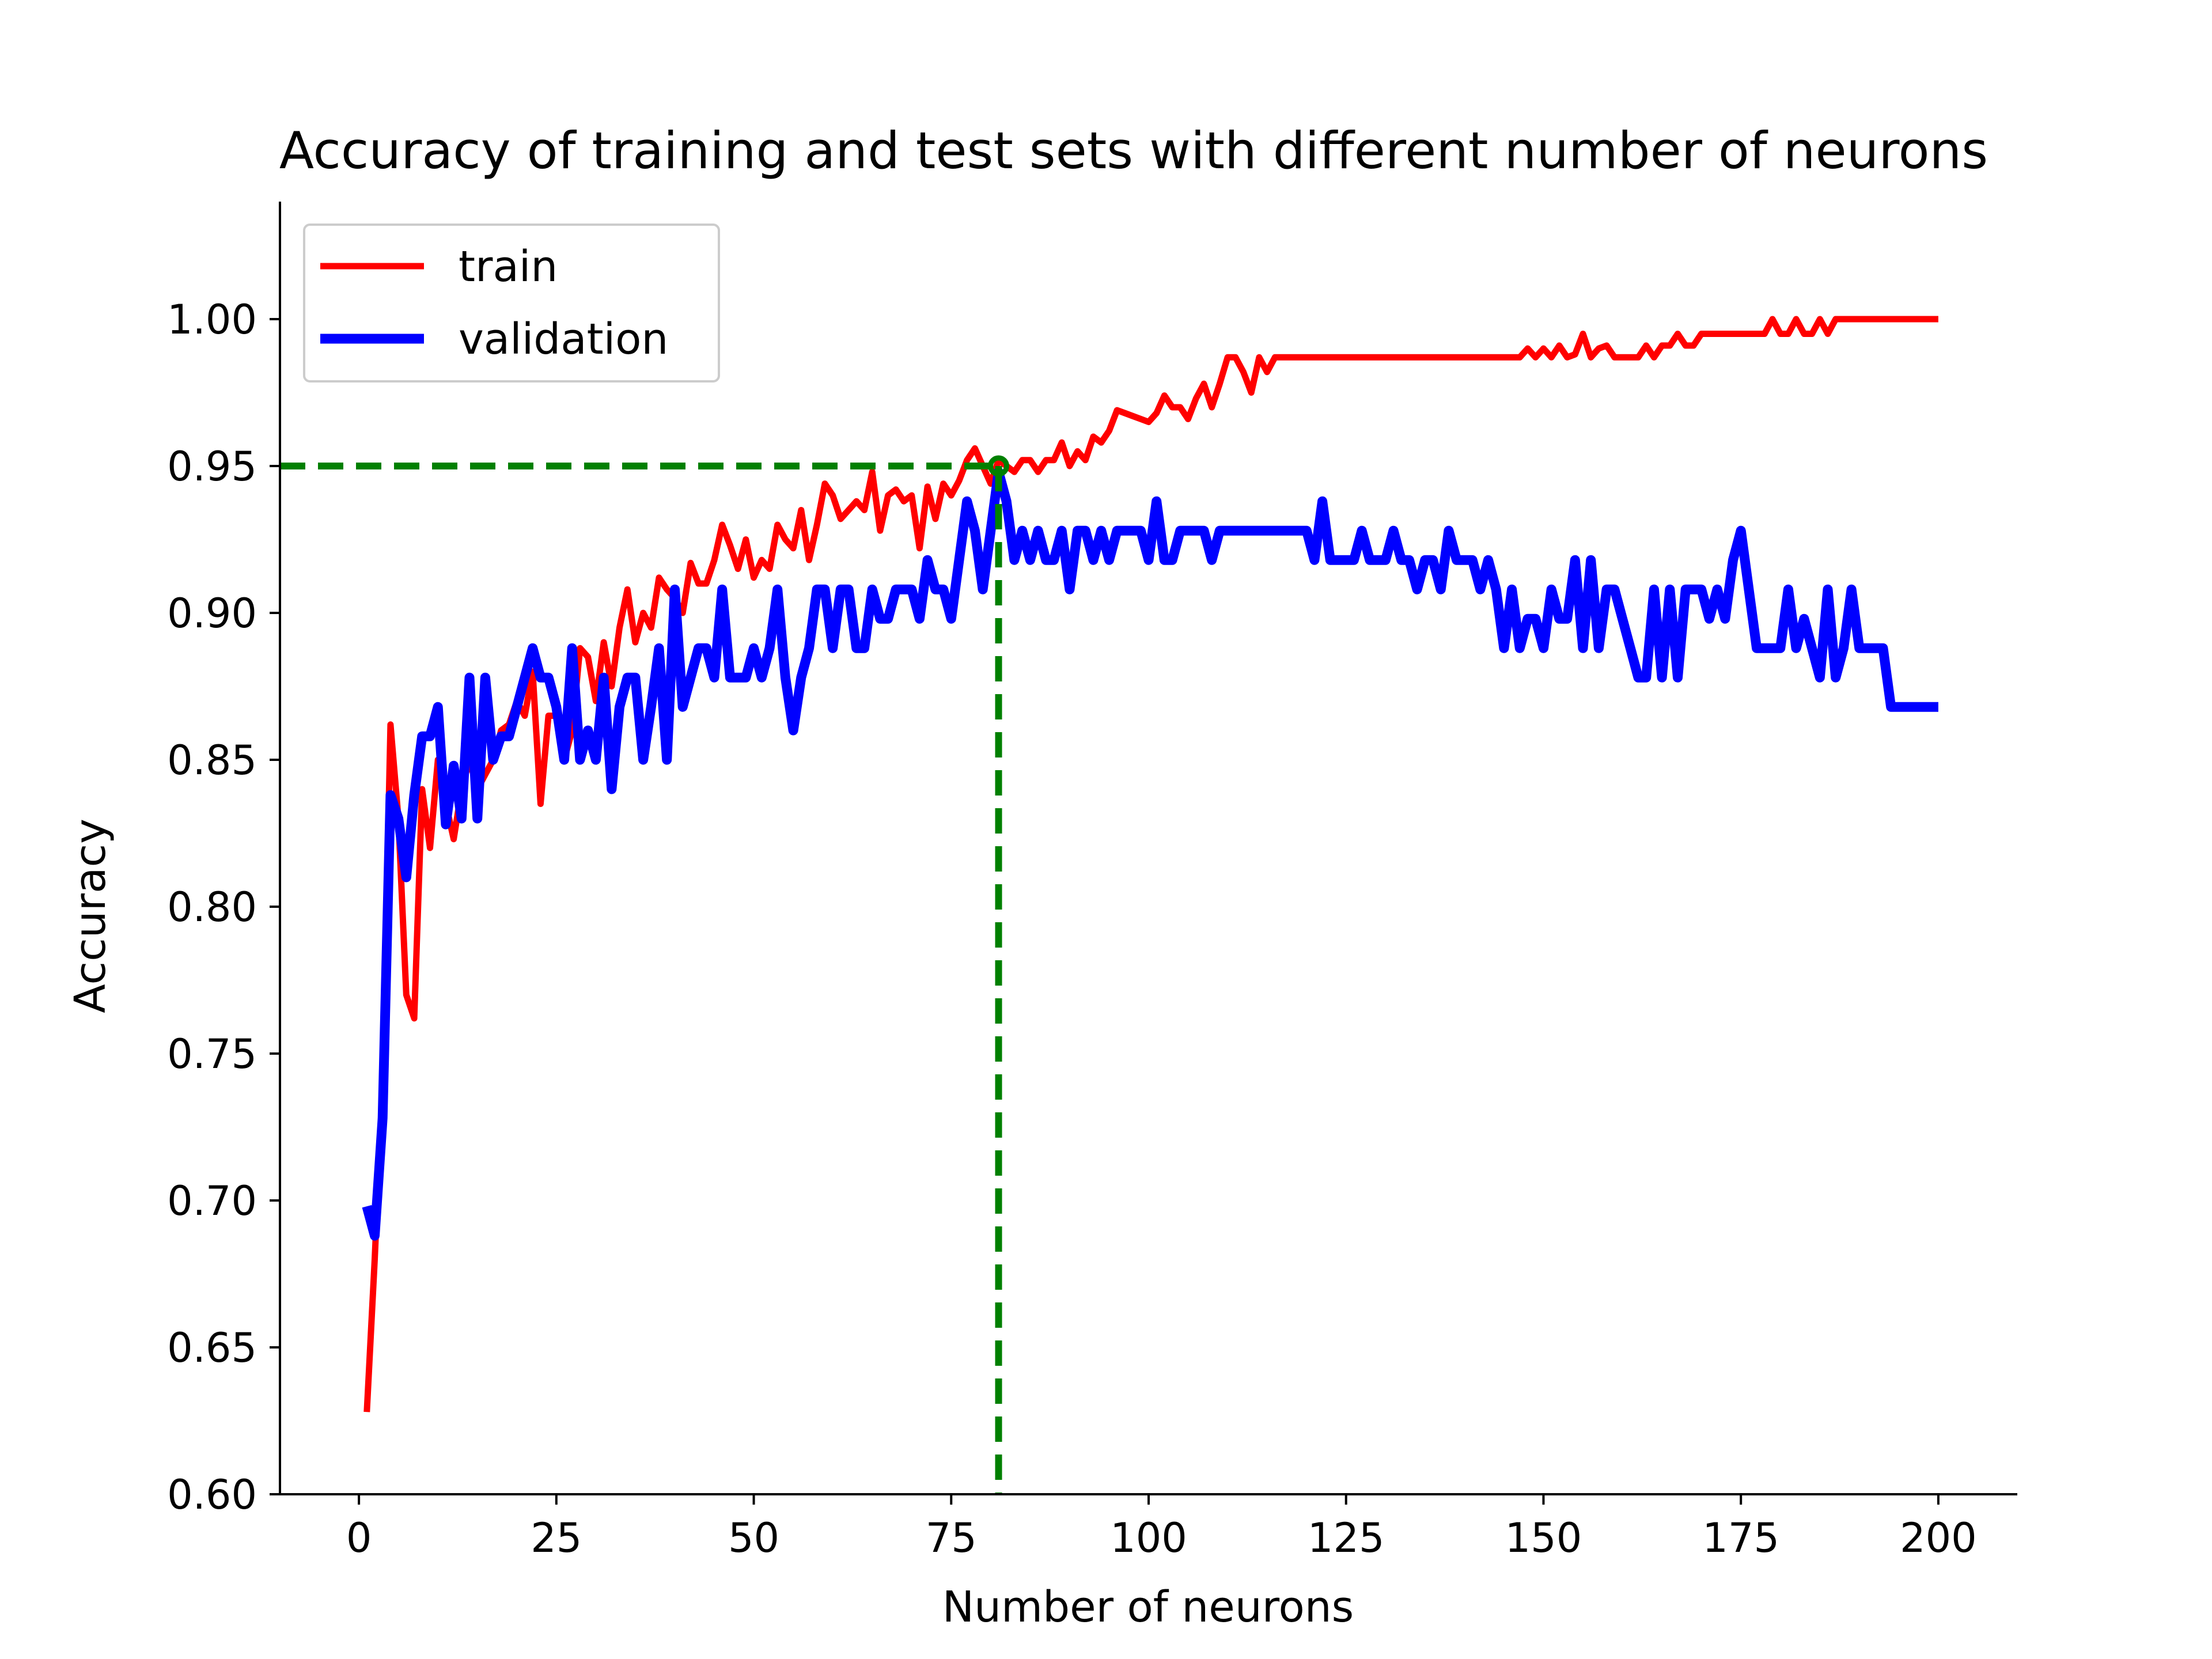 Image resolution: width=2212 pixels, height=1659 pixels. Describe the element at coordinates (1148, 1538) in the screenshot. I see `x-tick-label: 100` at that location.